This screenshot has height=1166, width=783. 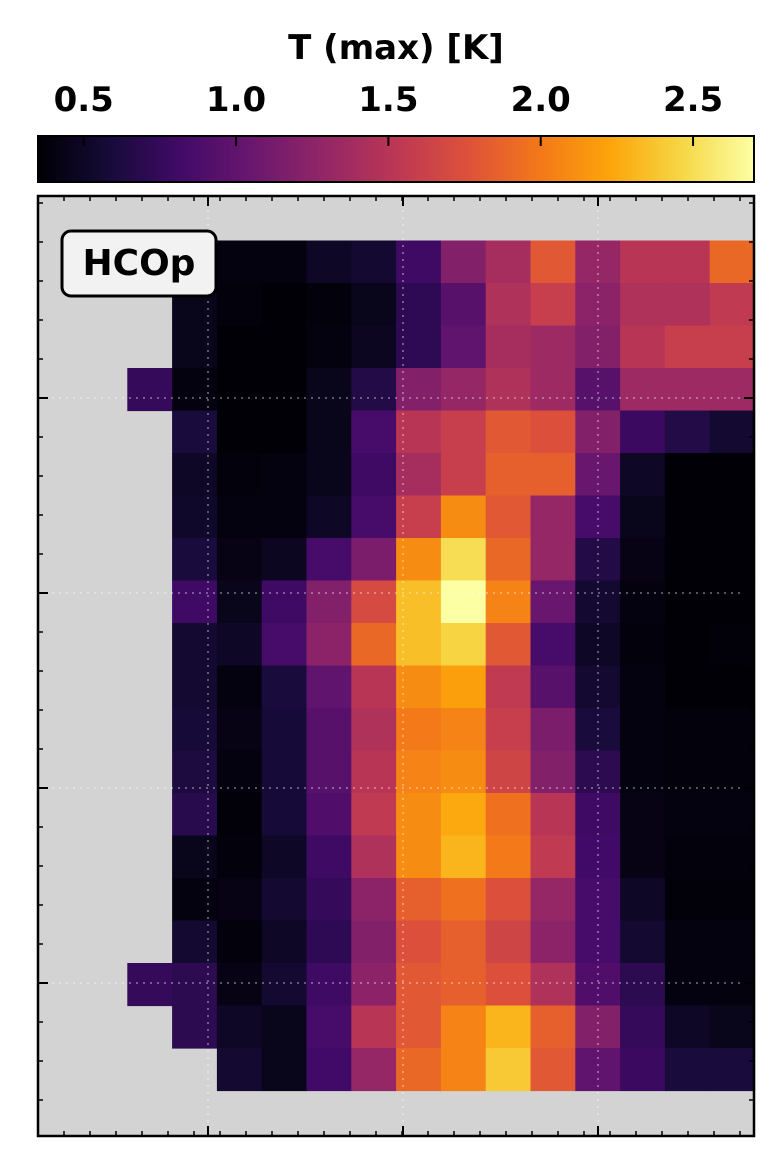 What do you see at coordinates (396, 48) in the screenshot?
I see `colorbar-title: T (max) [K]` at bounding box center [396, 48].